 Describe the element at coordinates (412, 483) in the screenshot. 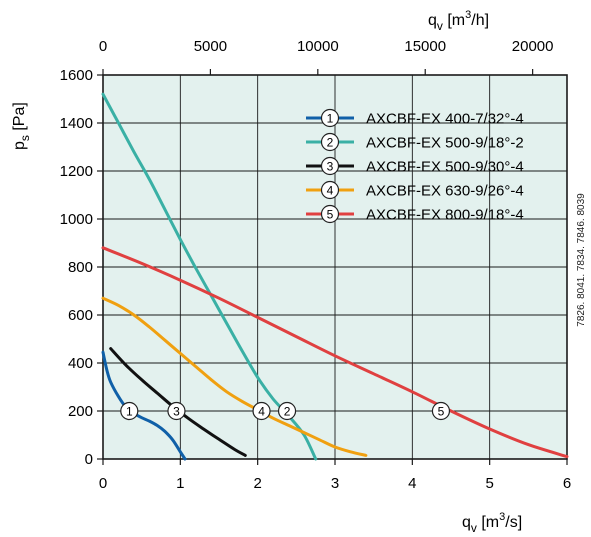

I see `x-tick-label: 4` at that location.